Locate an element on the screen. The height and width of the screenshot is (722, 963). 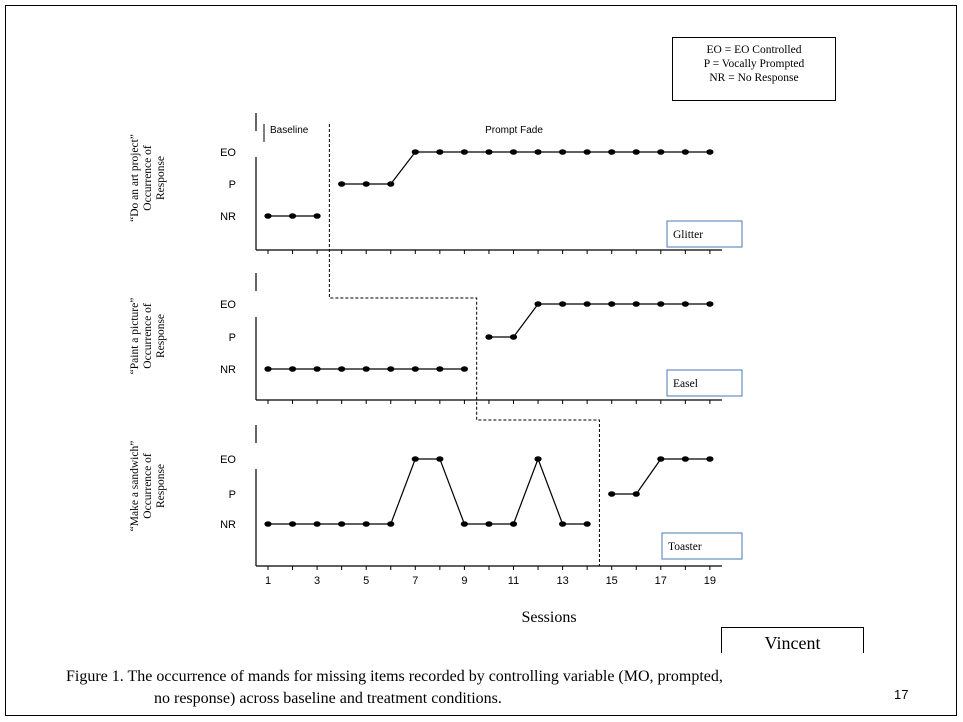
x-tick-label: 11 is located at coordinates (513, 581).